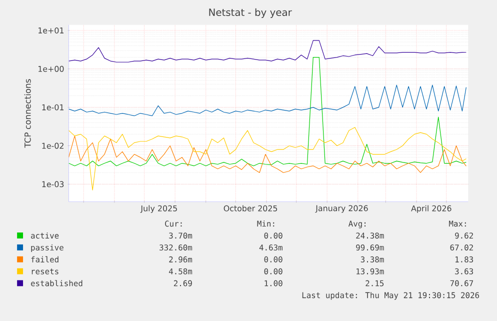 Image resolution: width=497 pixels, height=321 pixels. Describe the element at coordinates (27, 113) in the screenshot. I see `y-axis-title: TCP connections` at that location.